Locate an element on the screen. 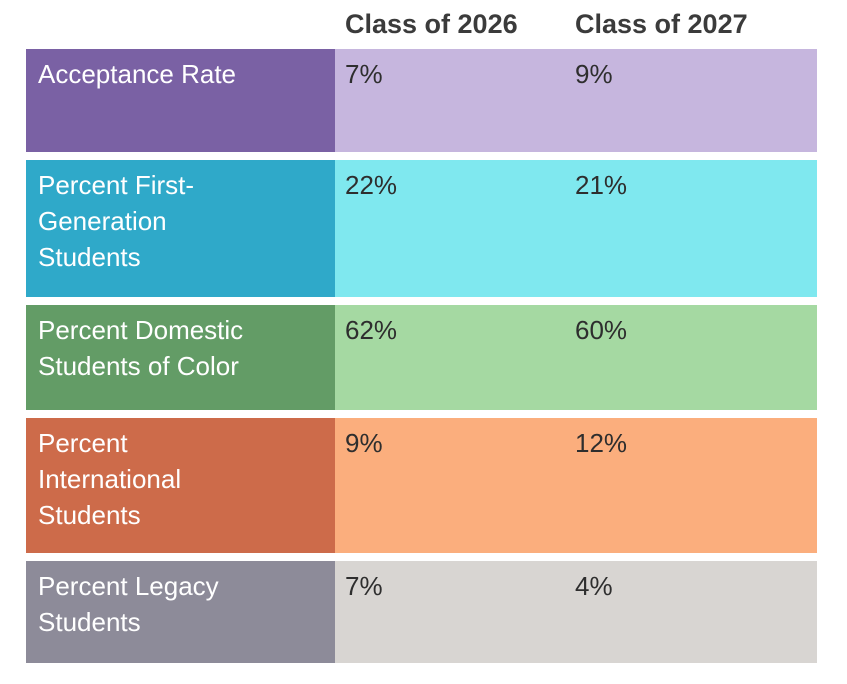 The image size is (847, 684). row-label-cell: Percent International Students is located at coordinates (180, 485).